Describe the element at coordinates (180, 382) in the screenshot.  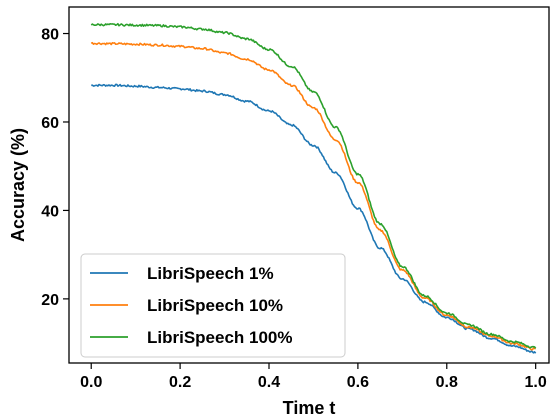
I see `x-tick-label: 0.2` at that location.